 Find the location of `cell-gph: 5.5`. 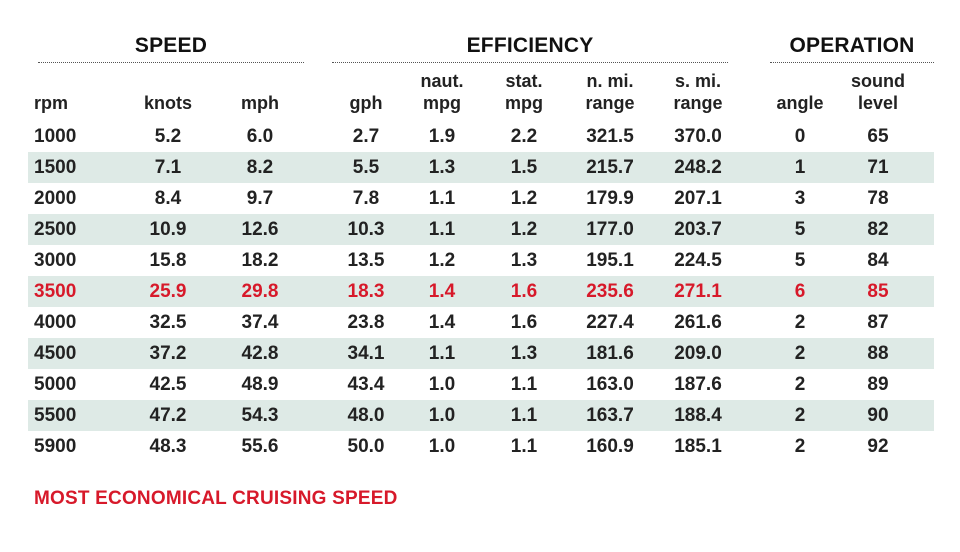

cell-gph: 5.5 is located at coordinates (366, 167).